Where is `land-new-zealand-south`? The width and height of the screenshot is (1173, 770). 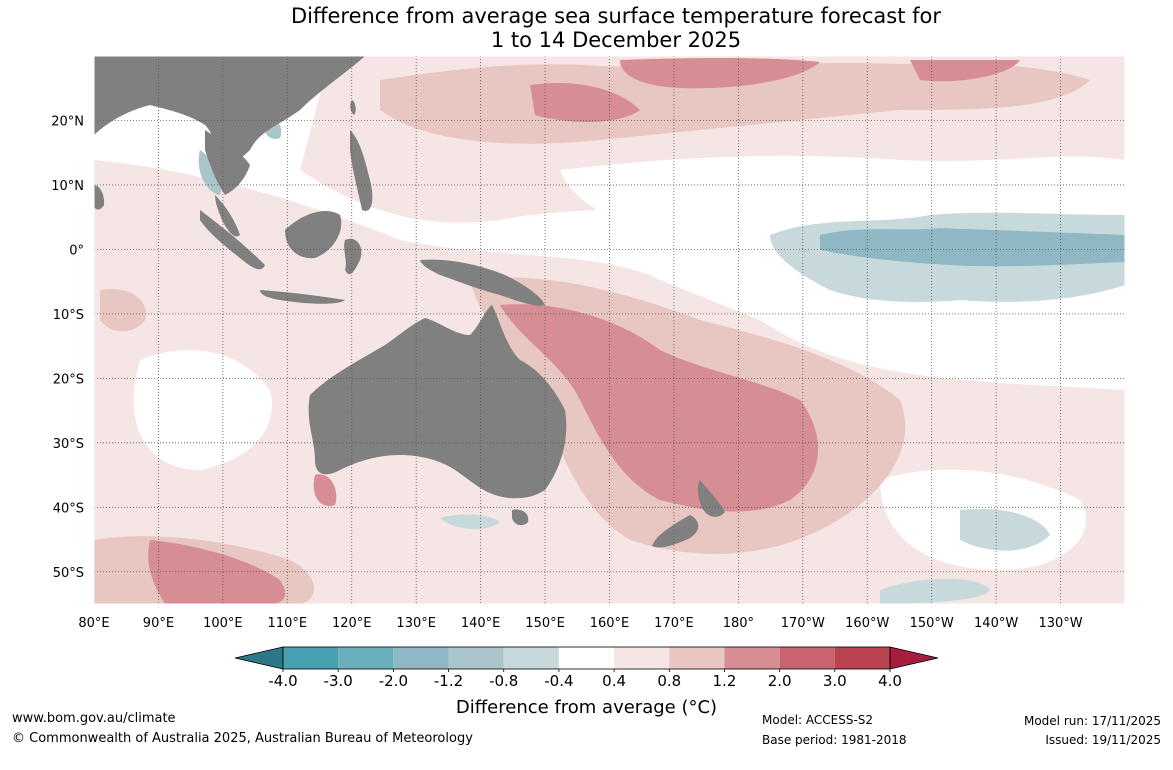 land-new-zealand-south is located at coordinates (675, 531).